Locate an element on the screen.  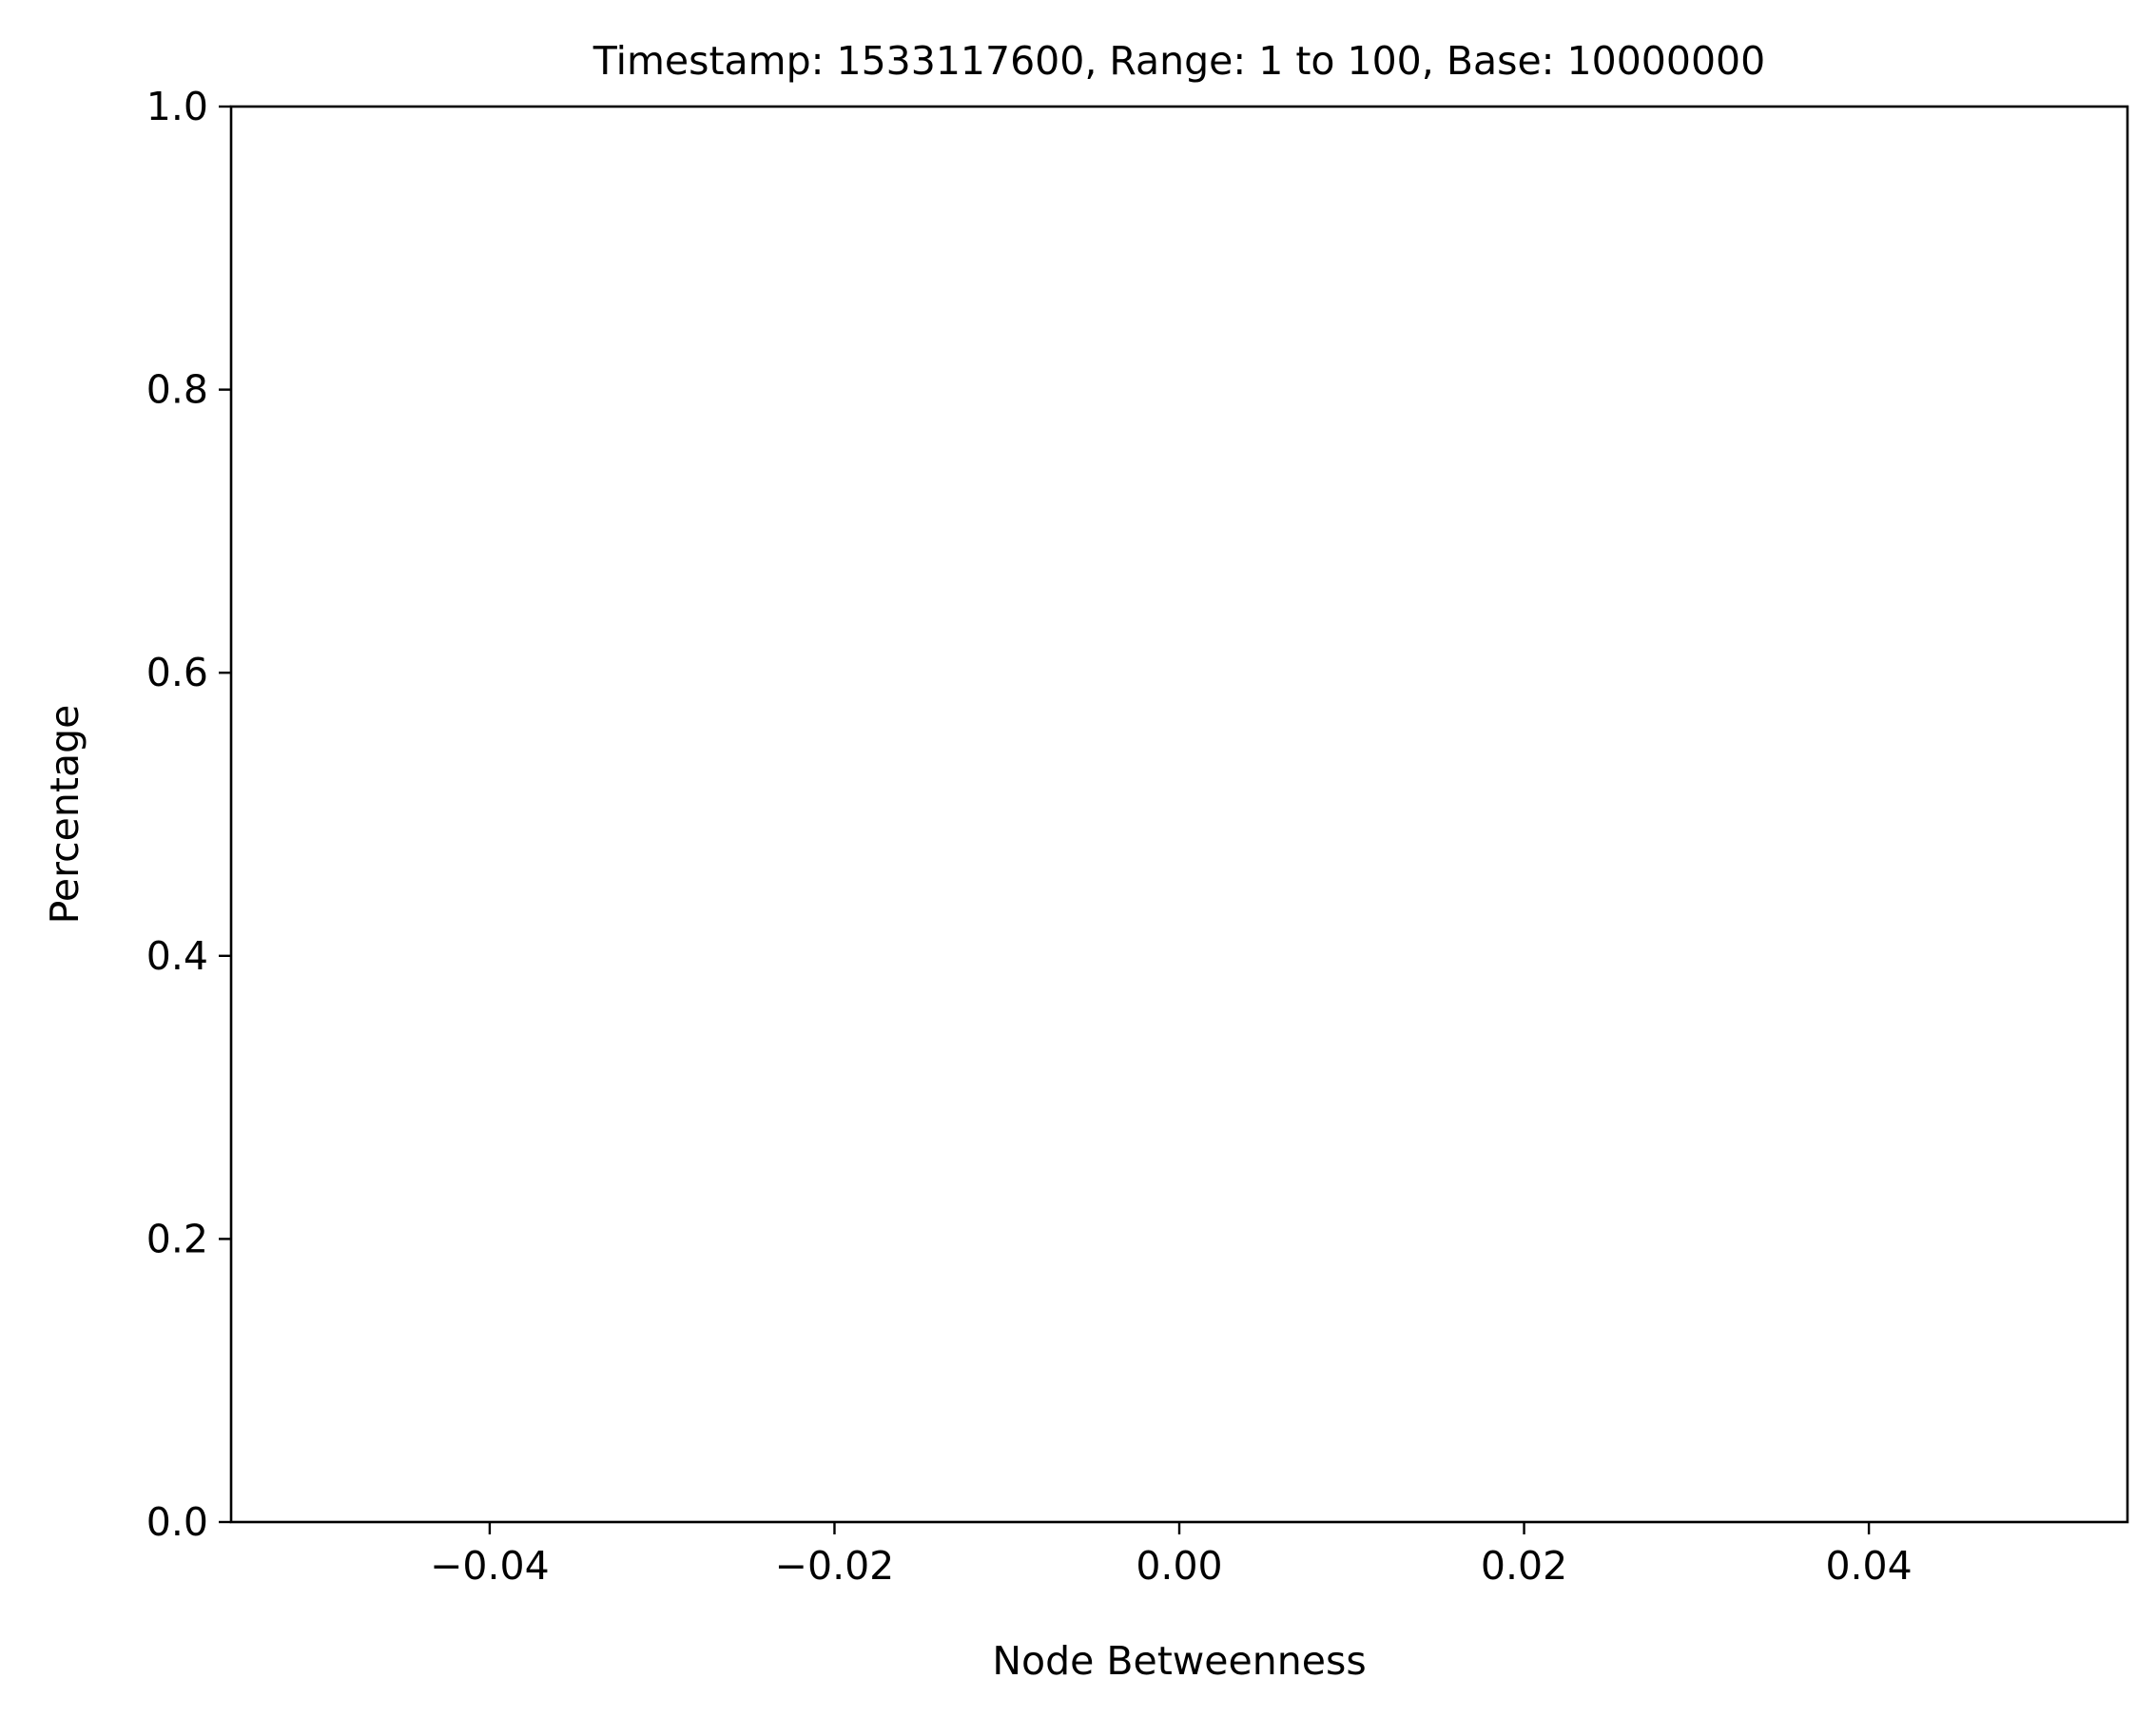
x-tick-label: 0.00 is located at coordinates (1179, 1566).